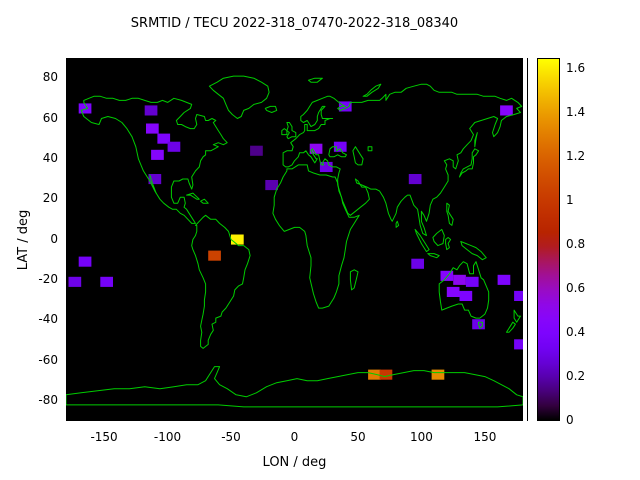 The width and height of the screenshot is (640, 480). Describe the element at coordinates (570, 200) in the screenshot. I see `colorbar-tick-label: 1` at that location.